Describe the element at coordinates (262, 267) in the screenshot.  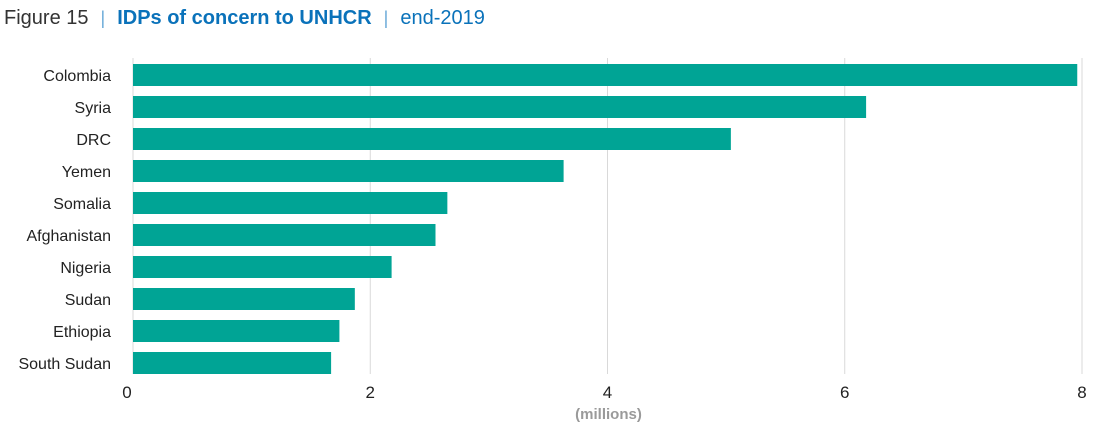
I see `bar-nigeria` at that location.